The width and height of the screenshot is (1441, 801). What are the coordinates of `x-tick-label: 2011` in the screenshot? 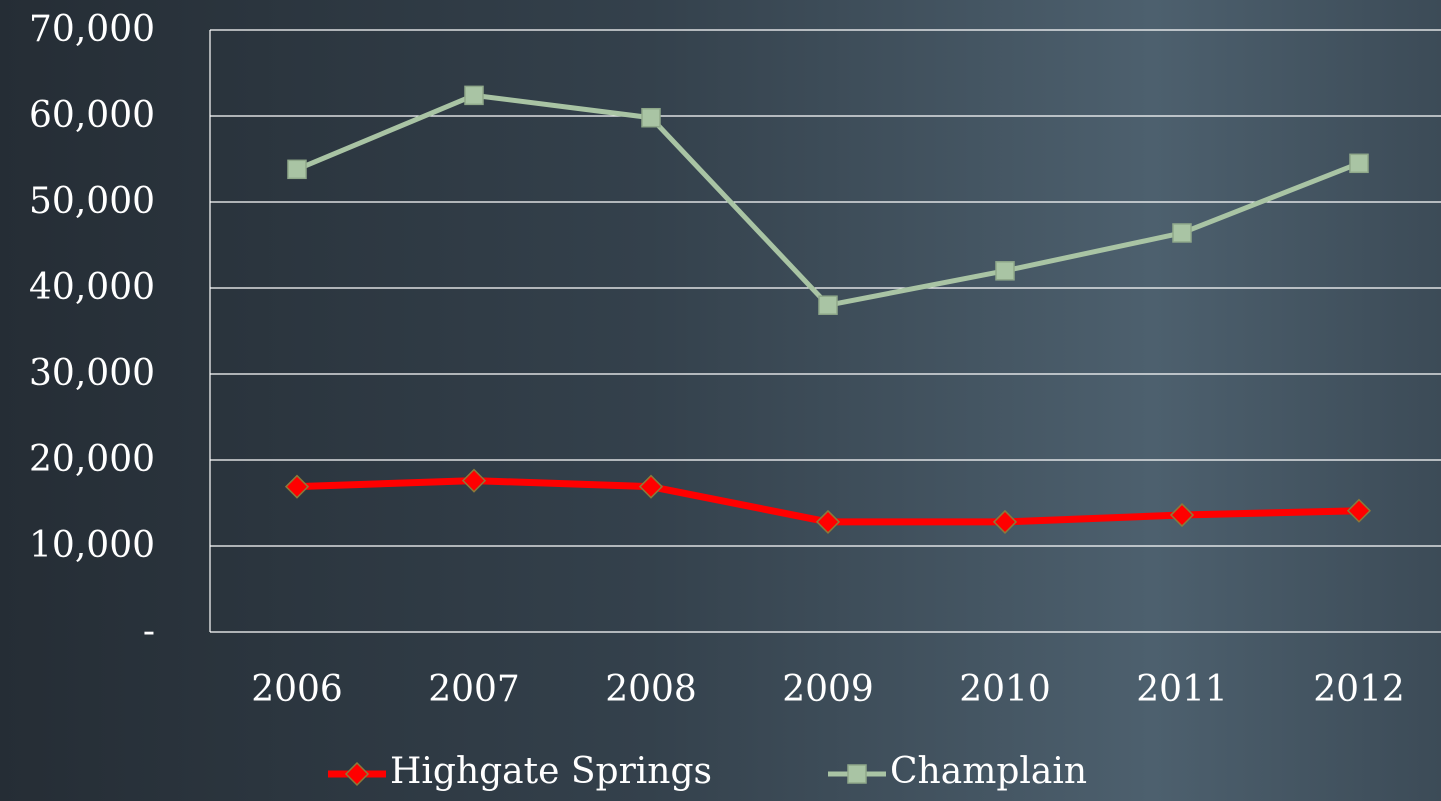 It's located at (1182, 689).